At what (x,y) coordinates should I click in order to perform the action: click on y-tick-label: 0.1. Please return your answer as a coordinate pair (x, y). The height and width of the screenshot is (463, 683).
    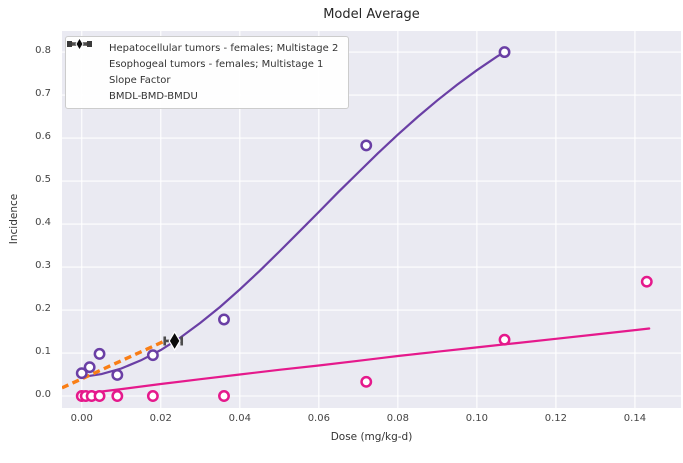
    Looking at the image, I should click on (43, 352).